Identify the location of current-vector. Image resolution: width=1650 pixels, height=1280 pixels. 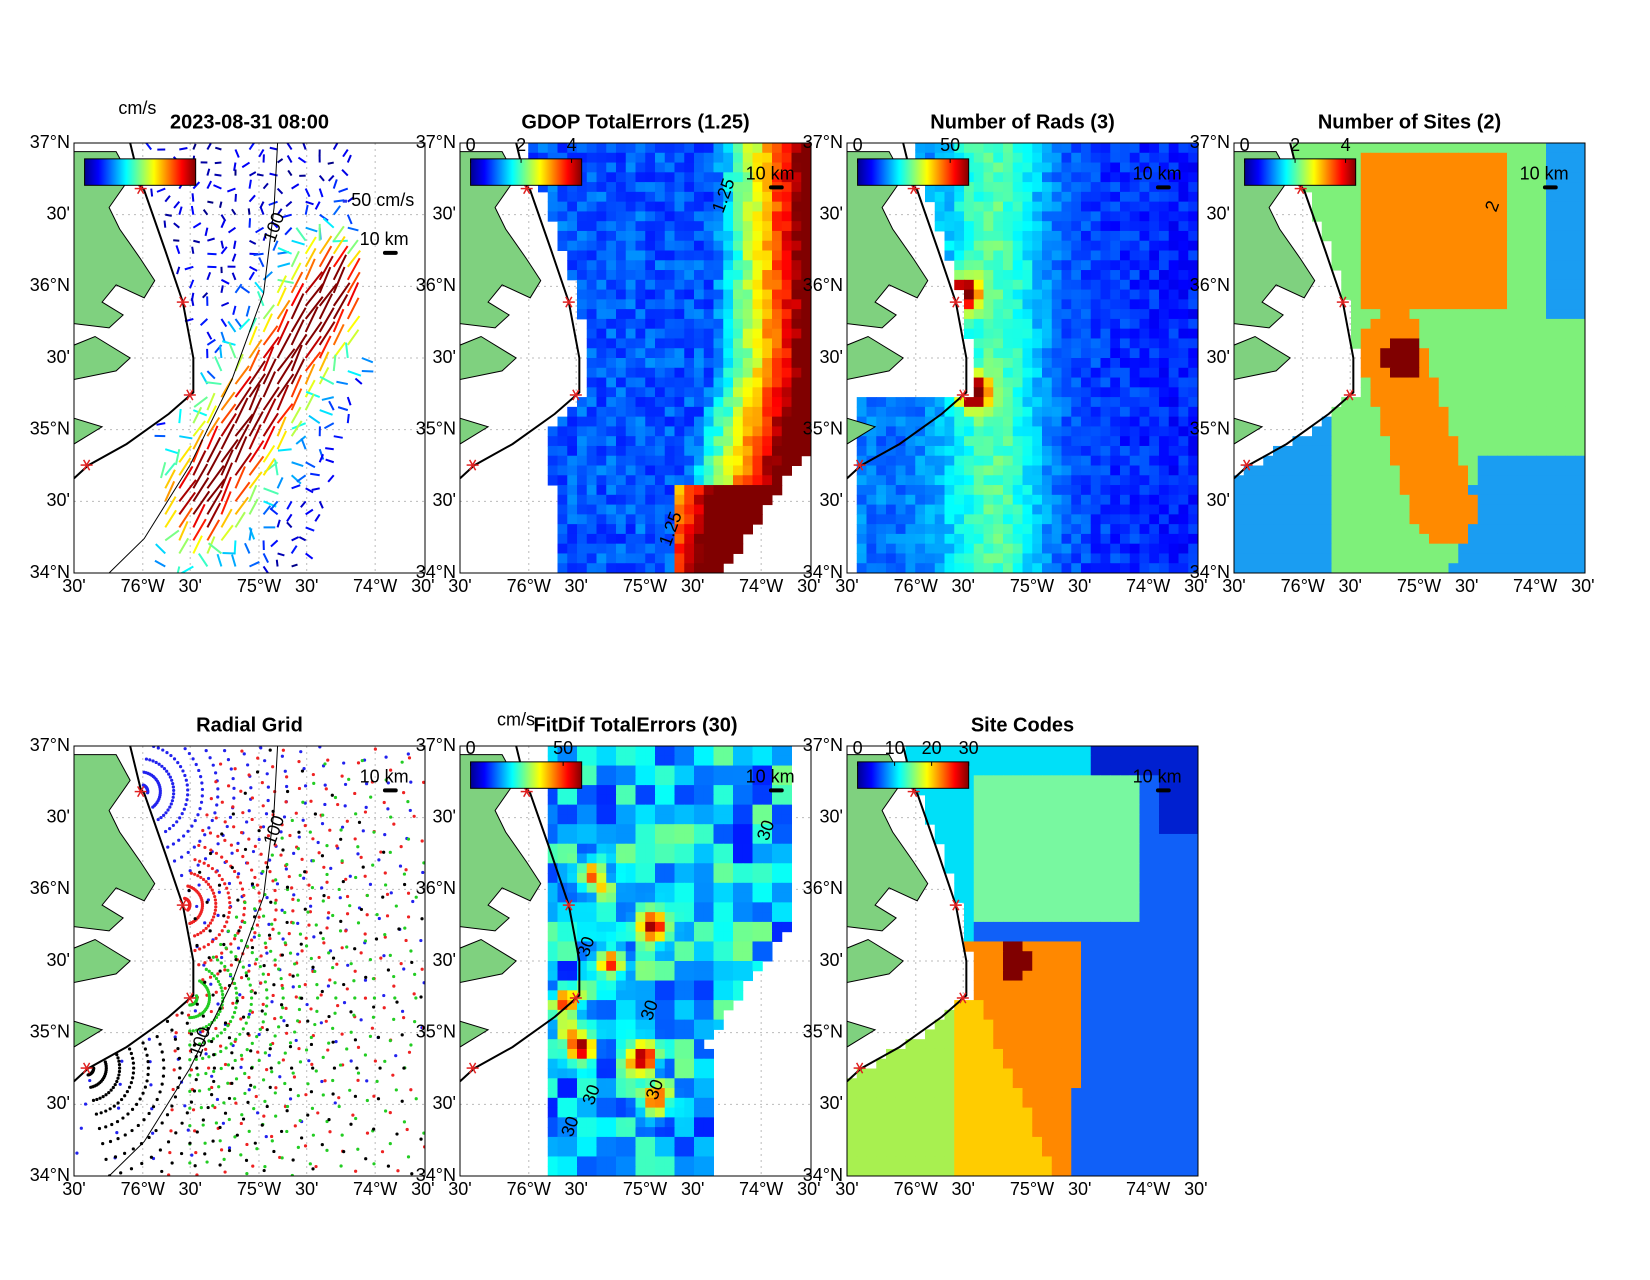
(211, 254).